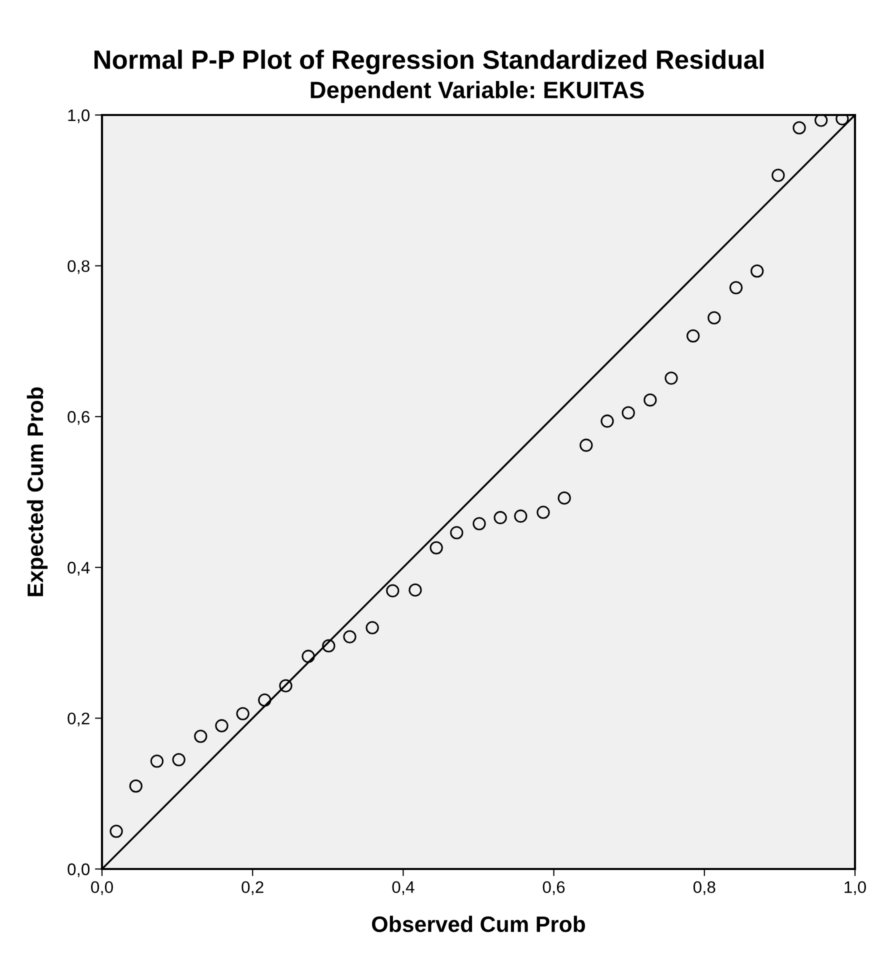 The image size is (874, 957). Describe the element at coordinates (79, 116) in the screenshot. I see `y-tick-label: 1,0` at that location.